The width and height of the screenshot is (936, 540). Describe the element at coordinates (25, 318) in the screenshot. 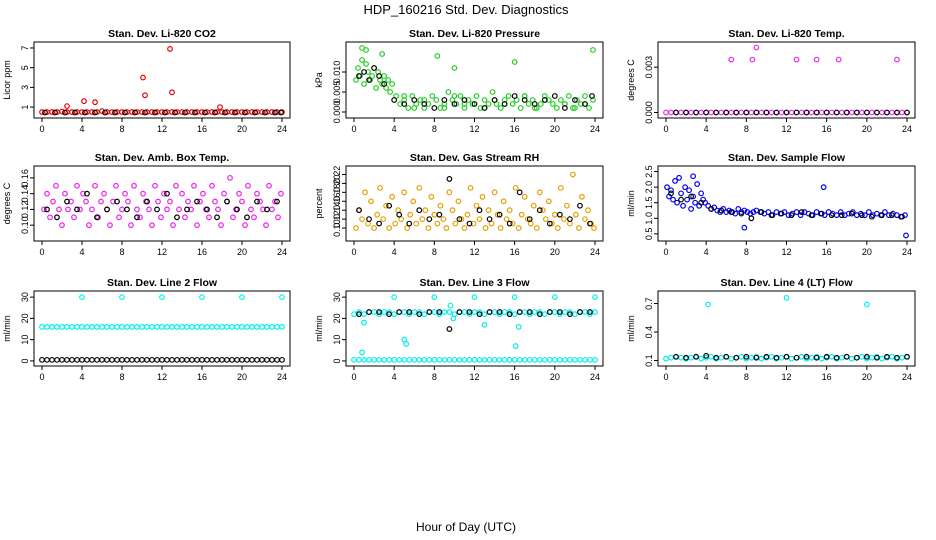

I see `y-tick-label: 20` at that location.